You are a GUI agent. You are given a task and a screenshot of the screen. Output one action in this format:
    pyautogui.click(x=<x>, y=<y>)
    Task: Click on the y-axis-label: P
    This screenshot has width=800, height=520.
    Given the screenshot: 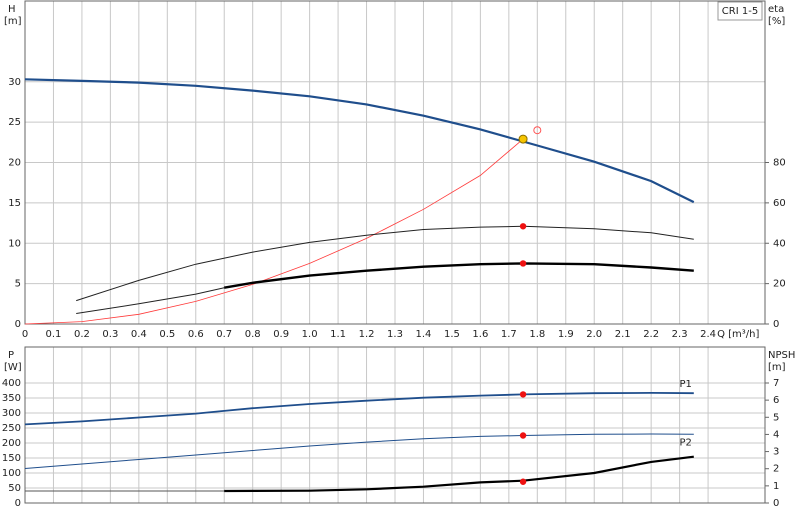 What is the action you would take?
    pyautogui.click(x=11, y=355)
    